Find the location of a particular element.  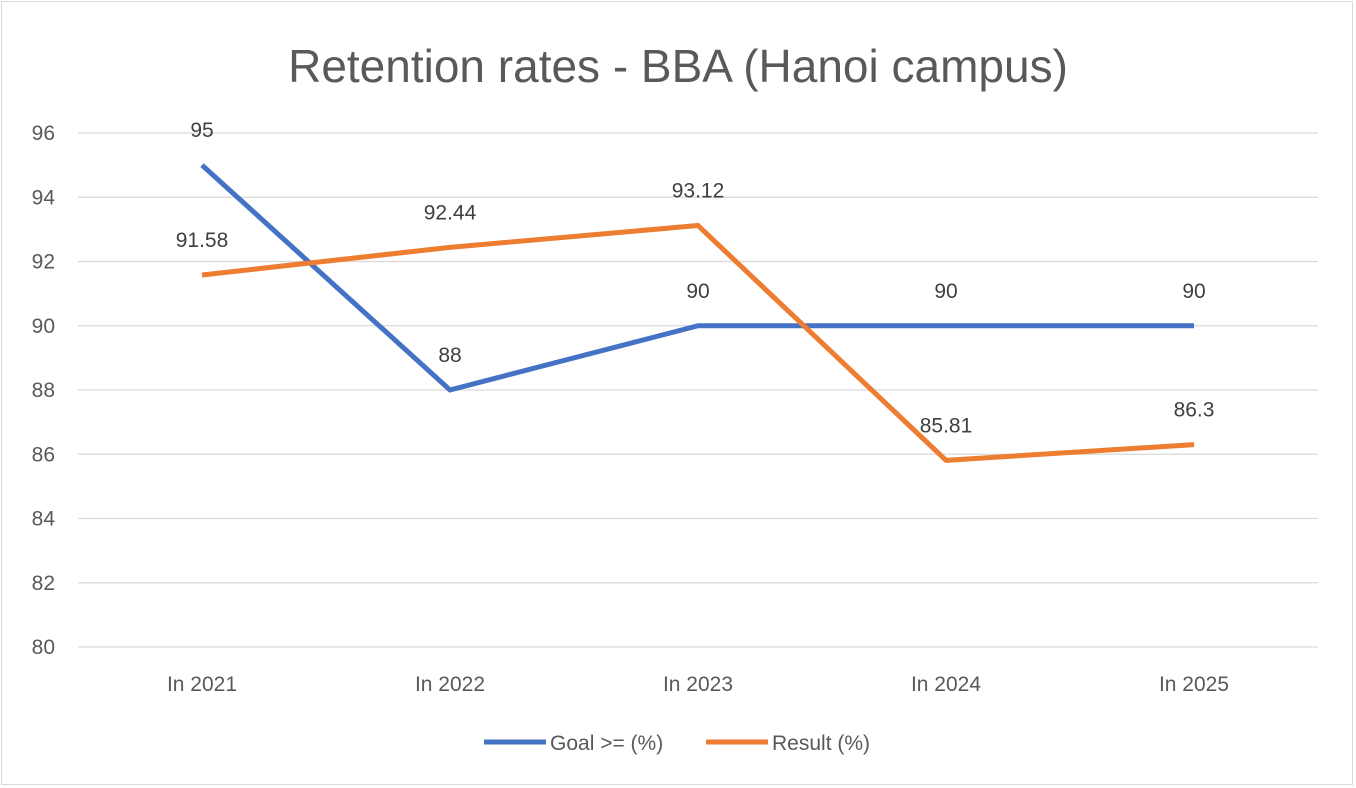

legend-label: Goal >= (%) is located at coordinates (606, 743).